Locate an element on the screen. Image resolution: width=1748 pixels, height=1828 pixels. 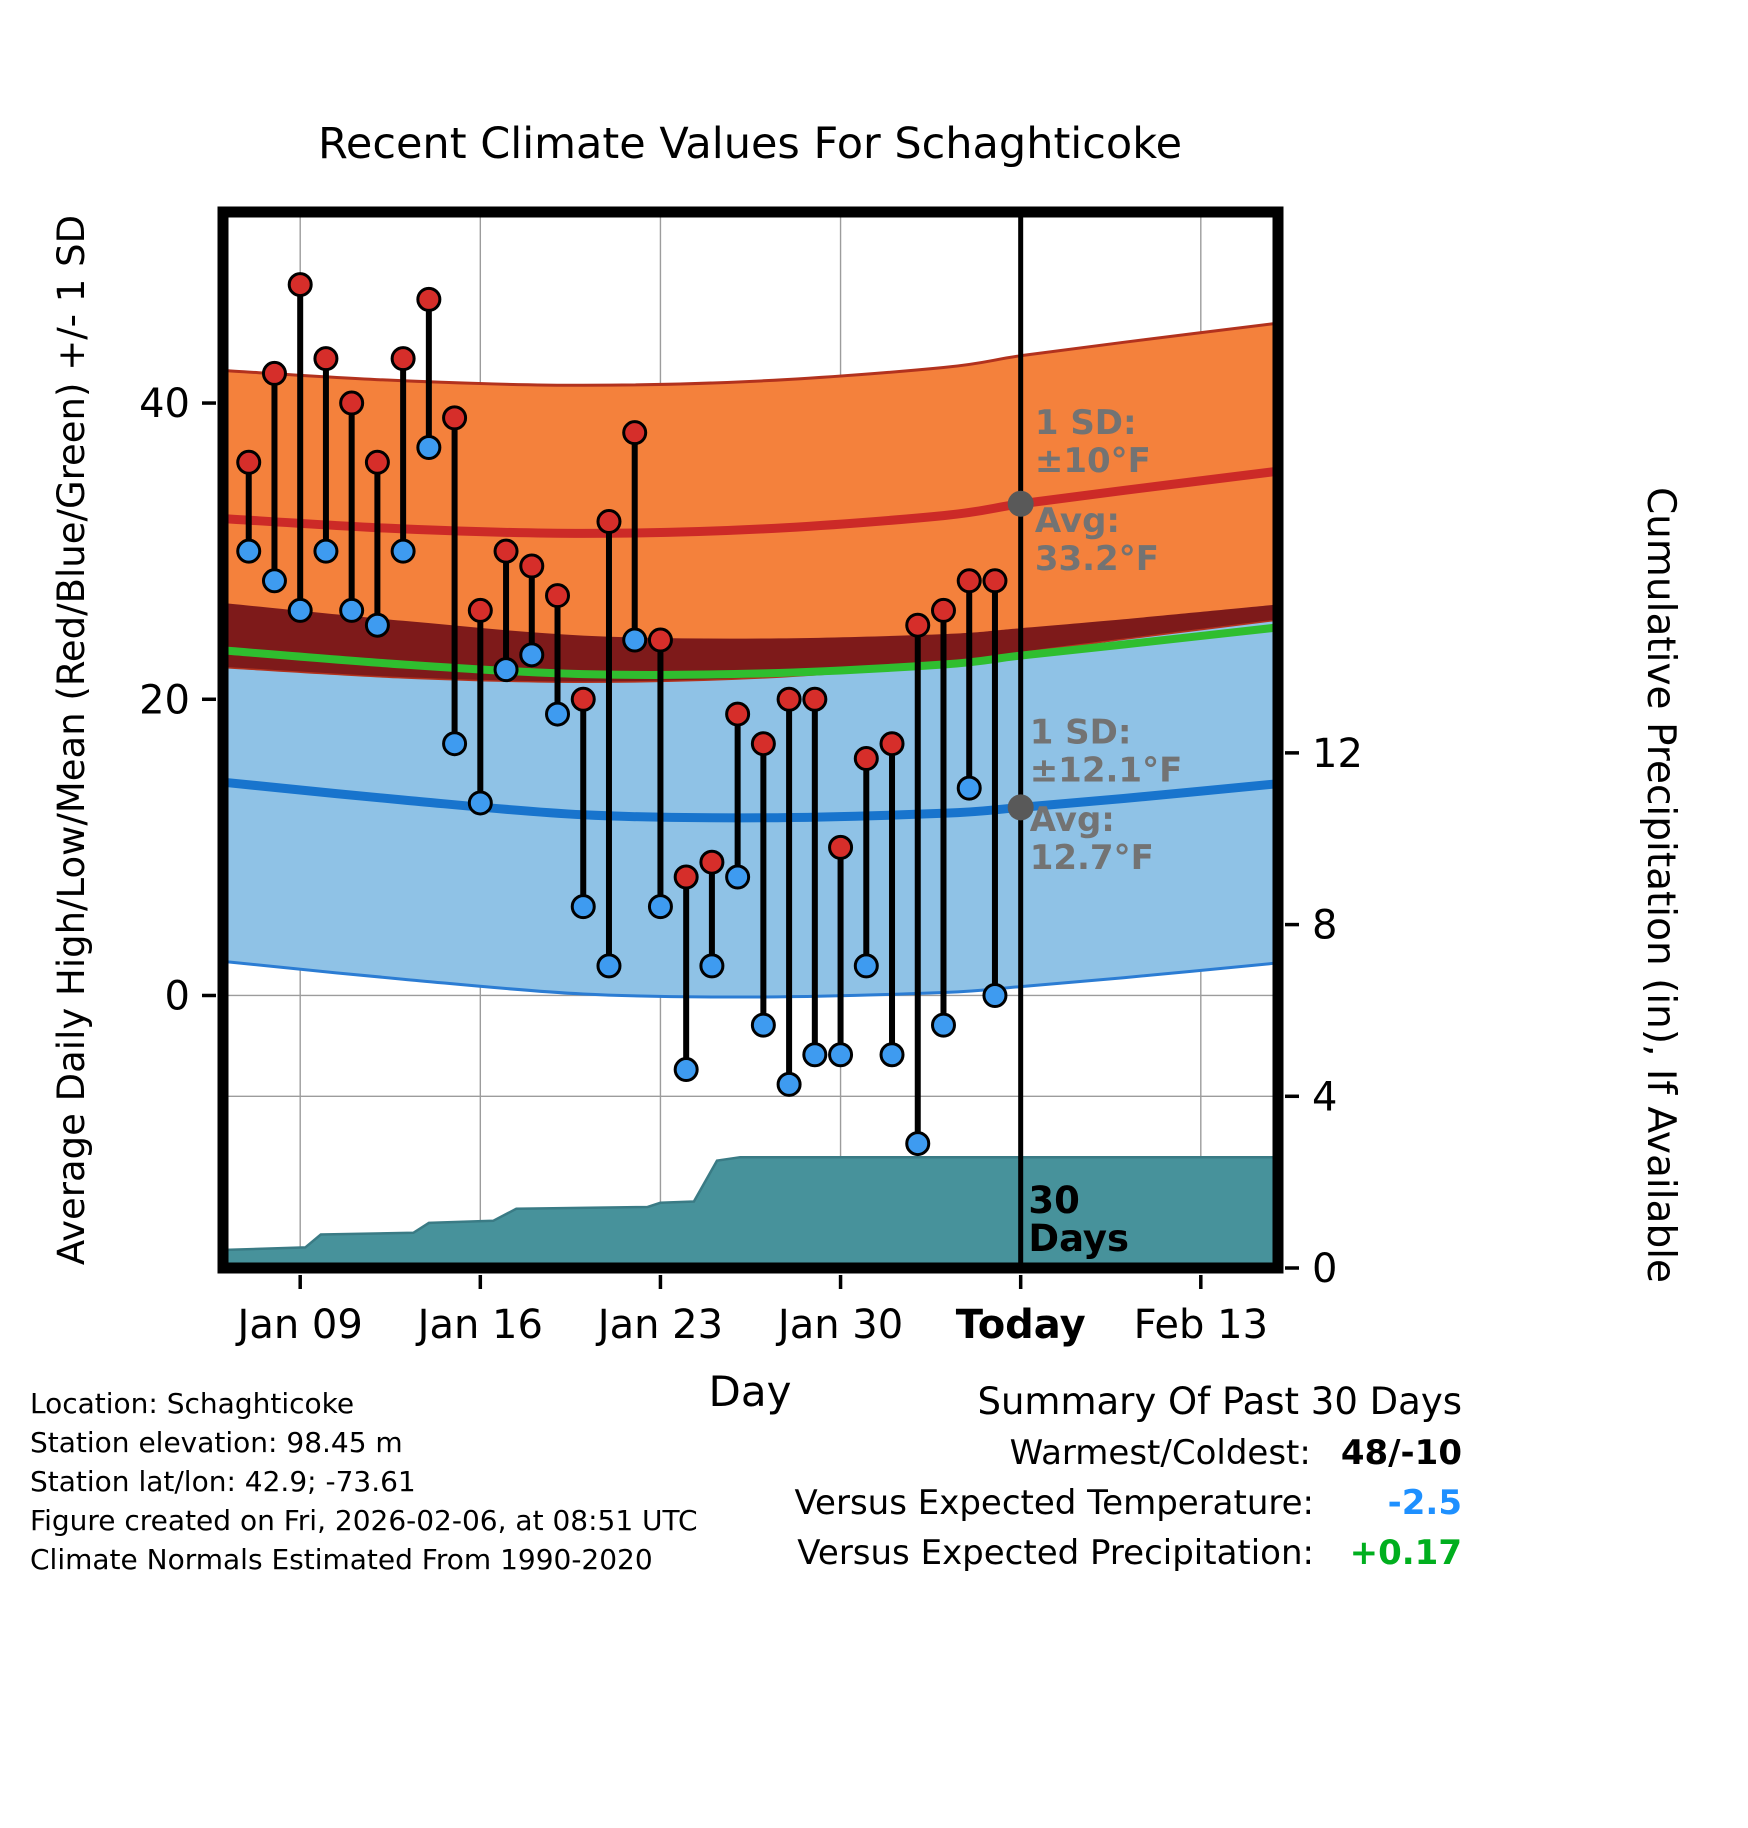
station-latlon-line: Station lat/lon: 42.9; -73.61 is located at coordinates (223, 1481).